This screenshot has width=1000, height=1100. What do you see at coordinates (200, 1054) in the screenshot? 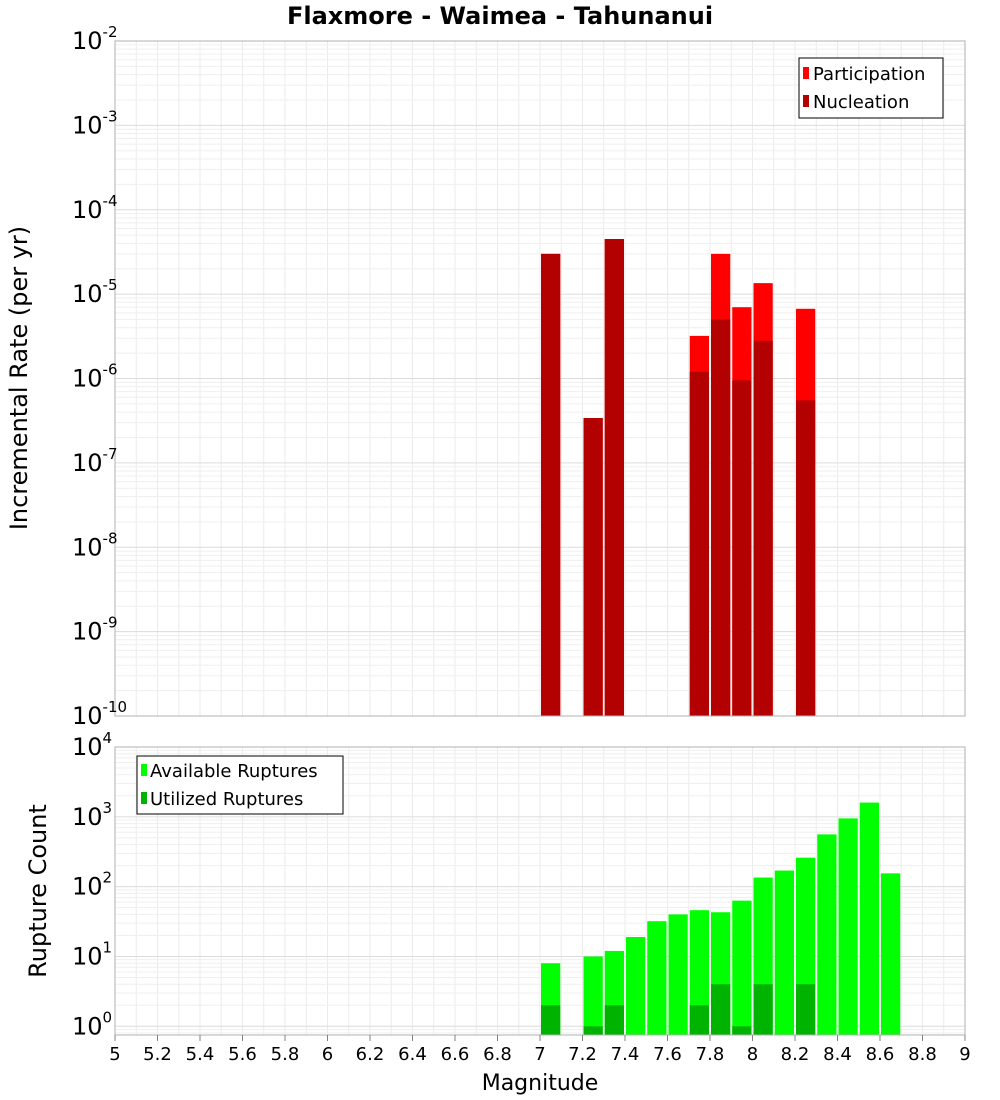
I see `x-tick-label: 5.4` at bounding box center [200, 1054].